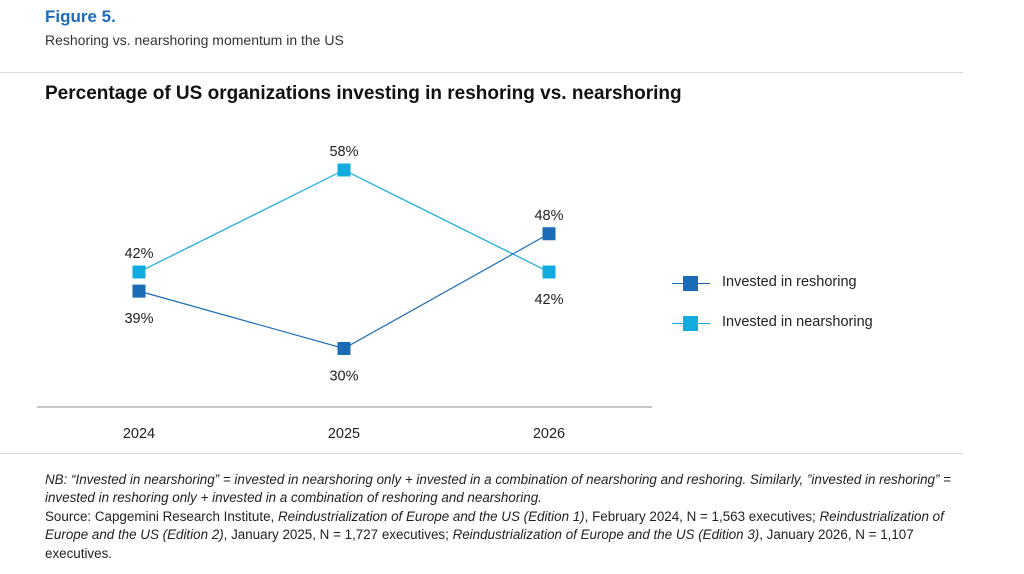  Describe the element at coordinates (139, 434) in the screenshot. I see `x-tick-2024: 2024` at that location.